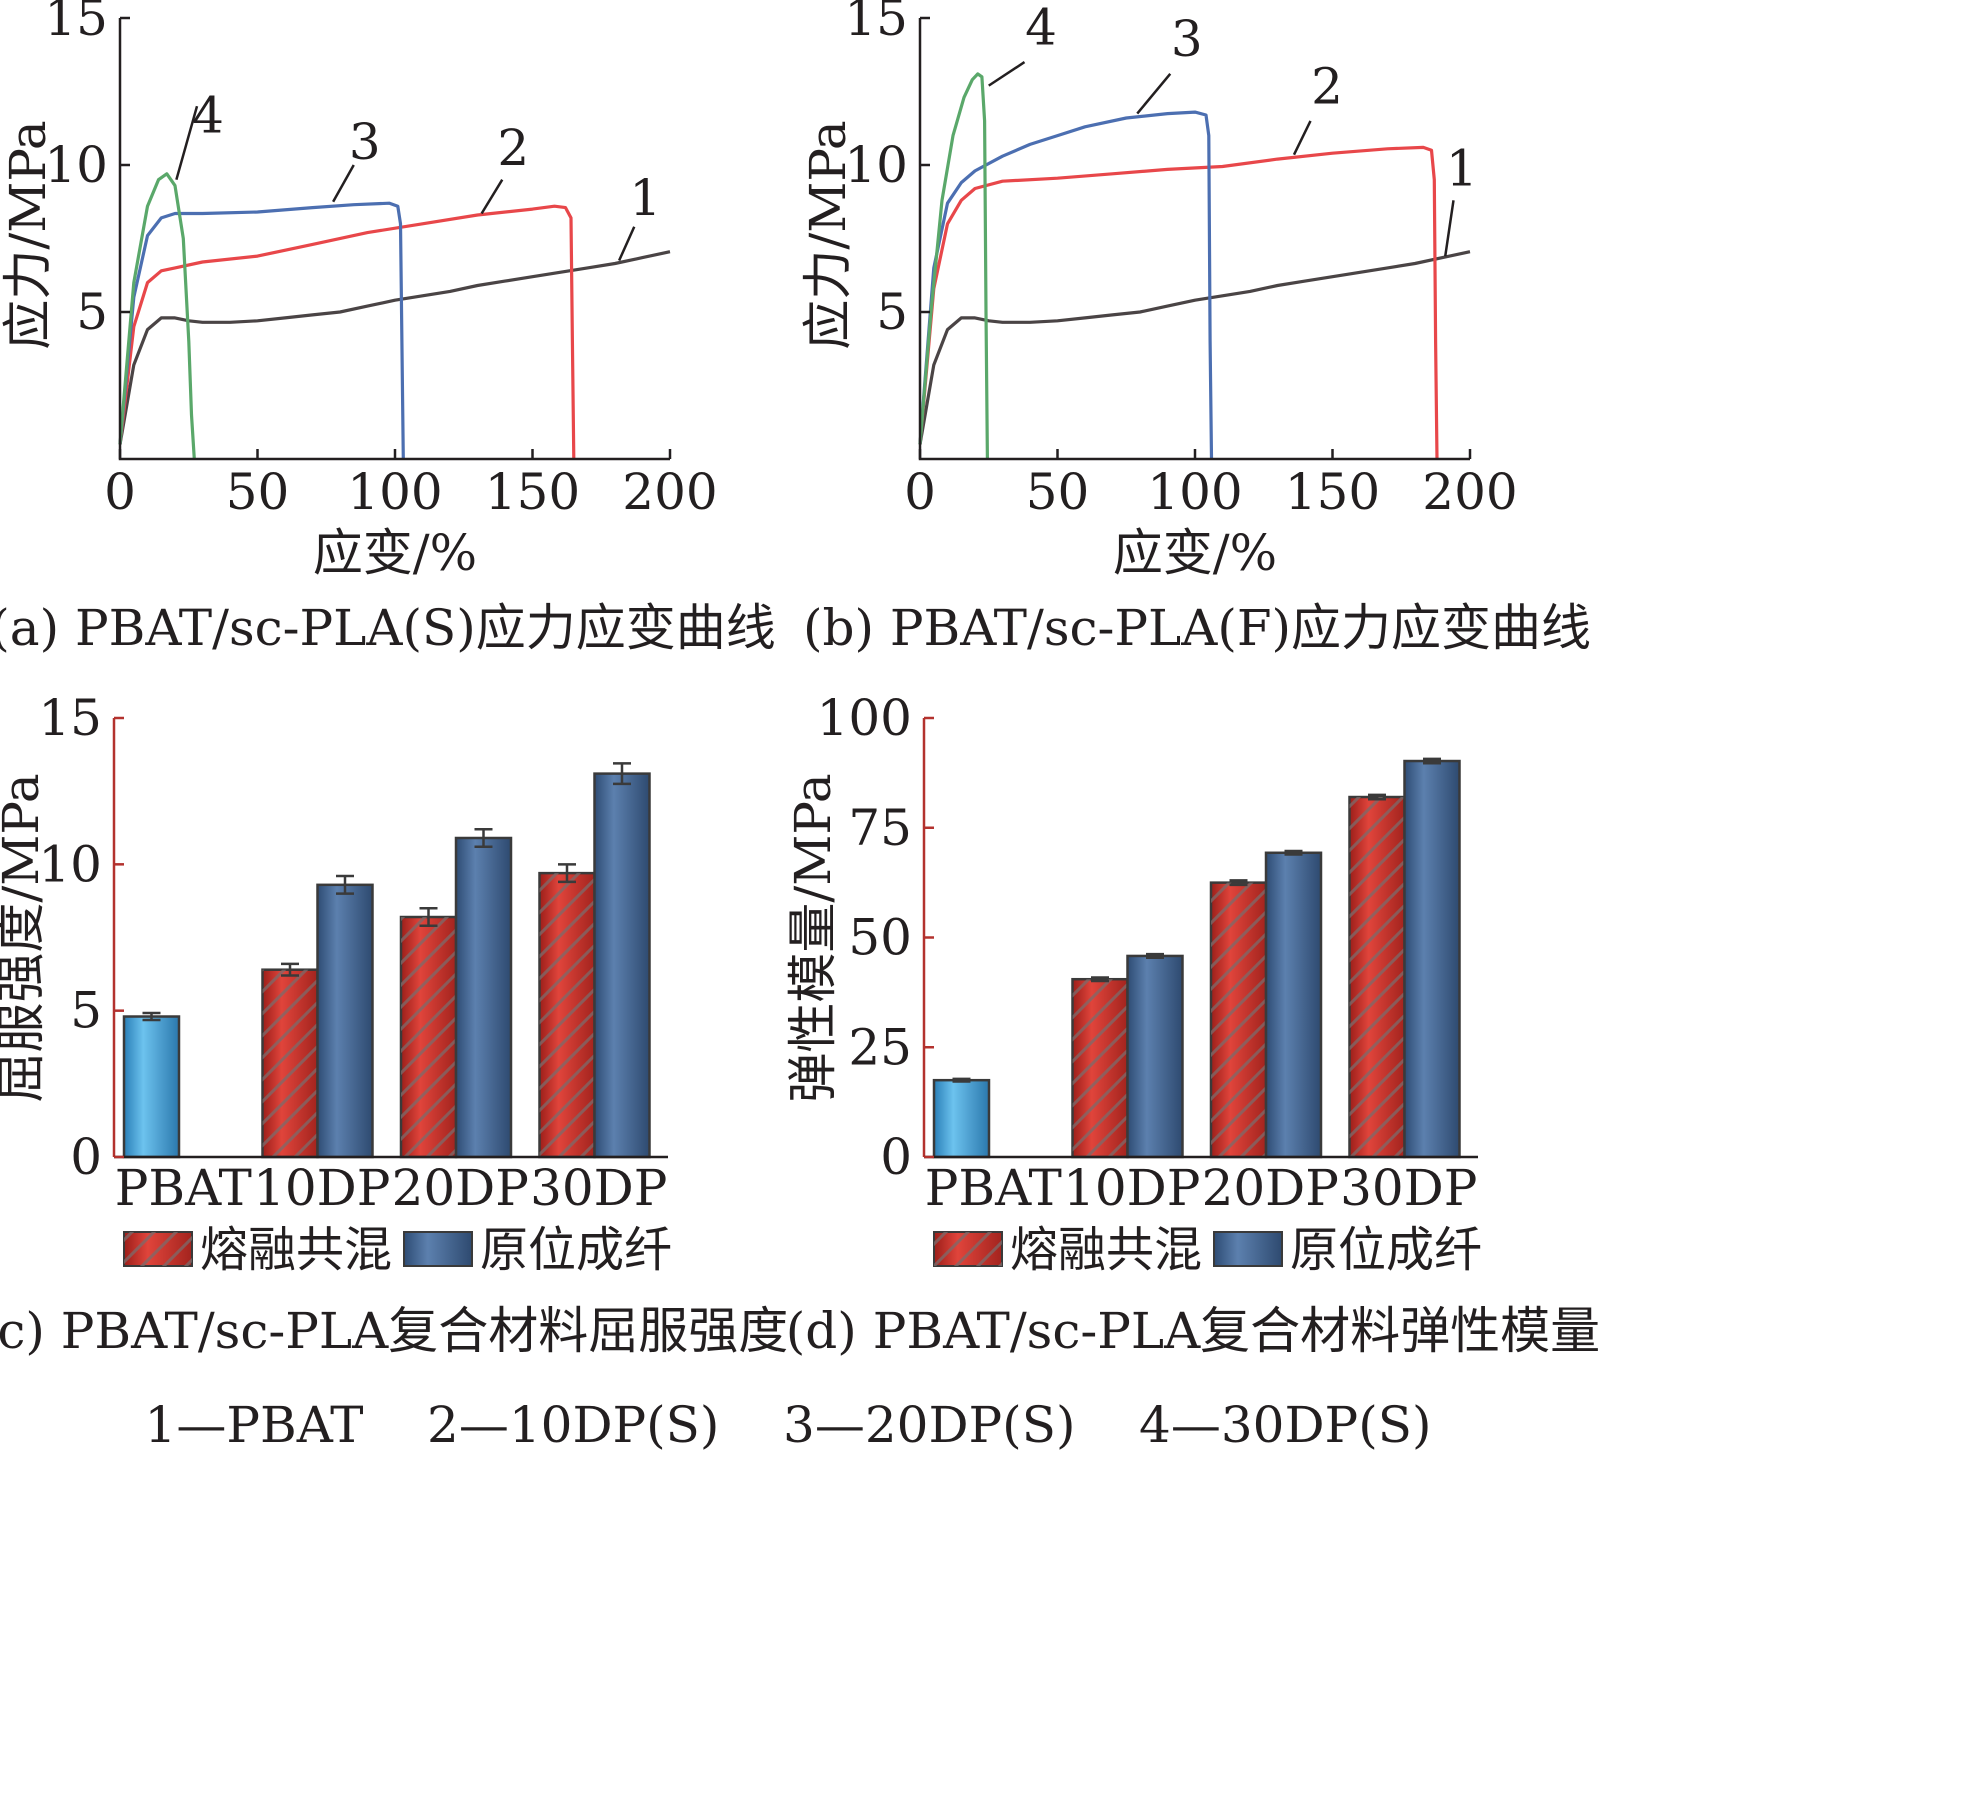 The height and width of the screenshot is (1817, 1961). What do you see at coordinates (880, 1047) in the screenshot?
I see `panel-d-ytick-label: 25` at bounding box center [880, 1047].